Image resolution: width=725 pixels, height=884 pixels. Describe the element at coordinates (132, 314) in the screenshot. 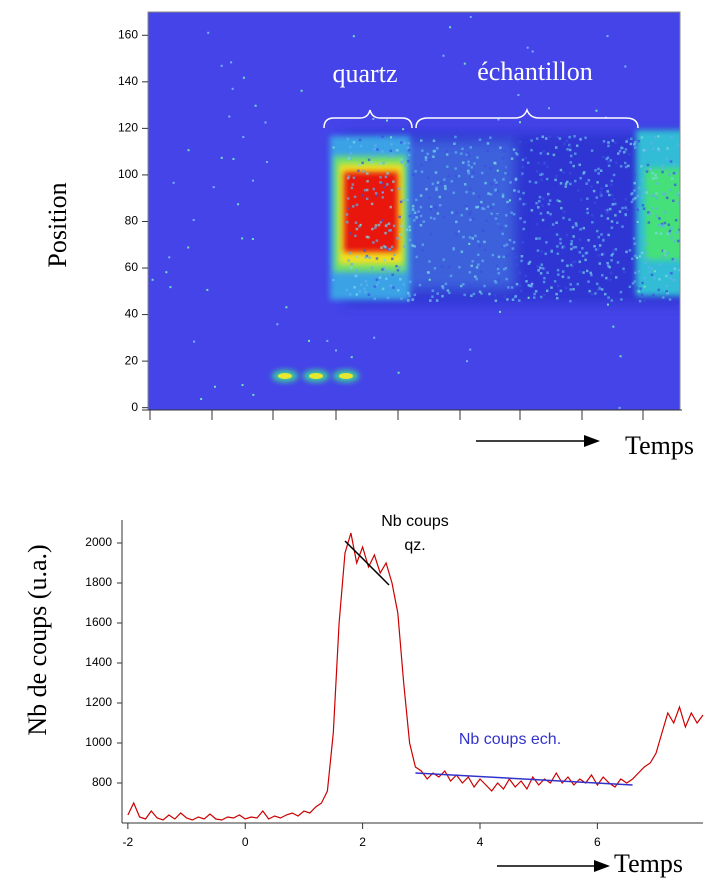

I see `y-tick-label: 40` at that location.